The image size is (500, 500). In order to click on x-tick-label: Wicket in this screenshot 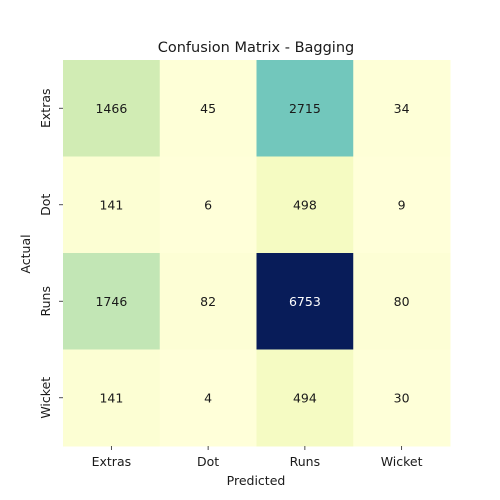, I will do `click(402, 461)`.